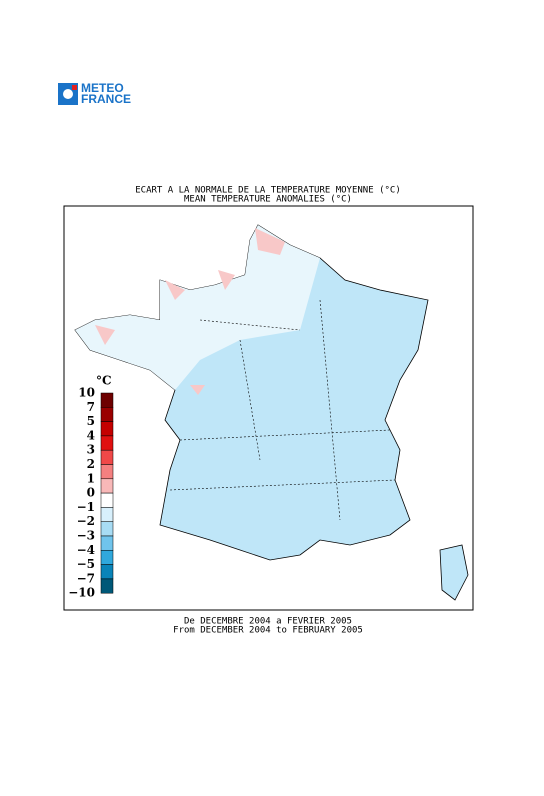 The image size is (544, 796). I want to click on legend-label: 2, so click(91, 464).